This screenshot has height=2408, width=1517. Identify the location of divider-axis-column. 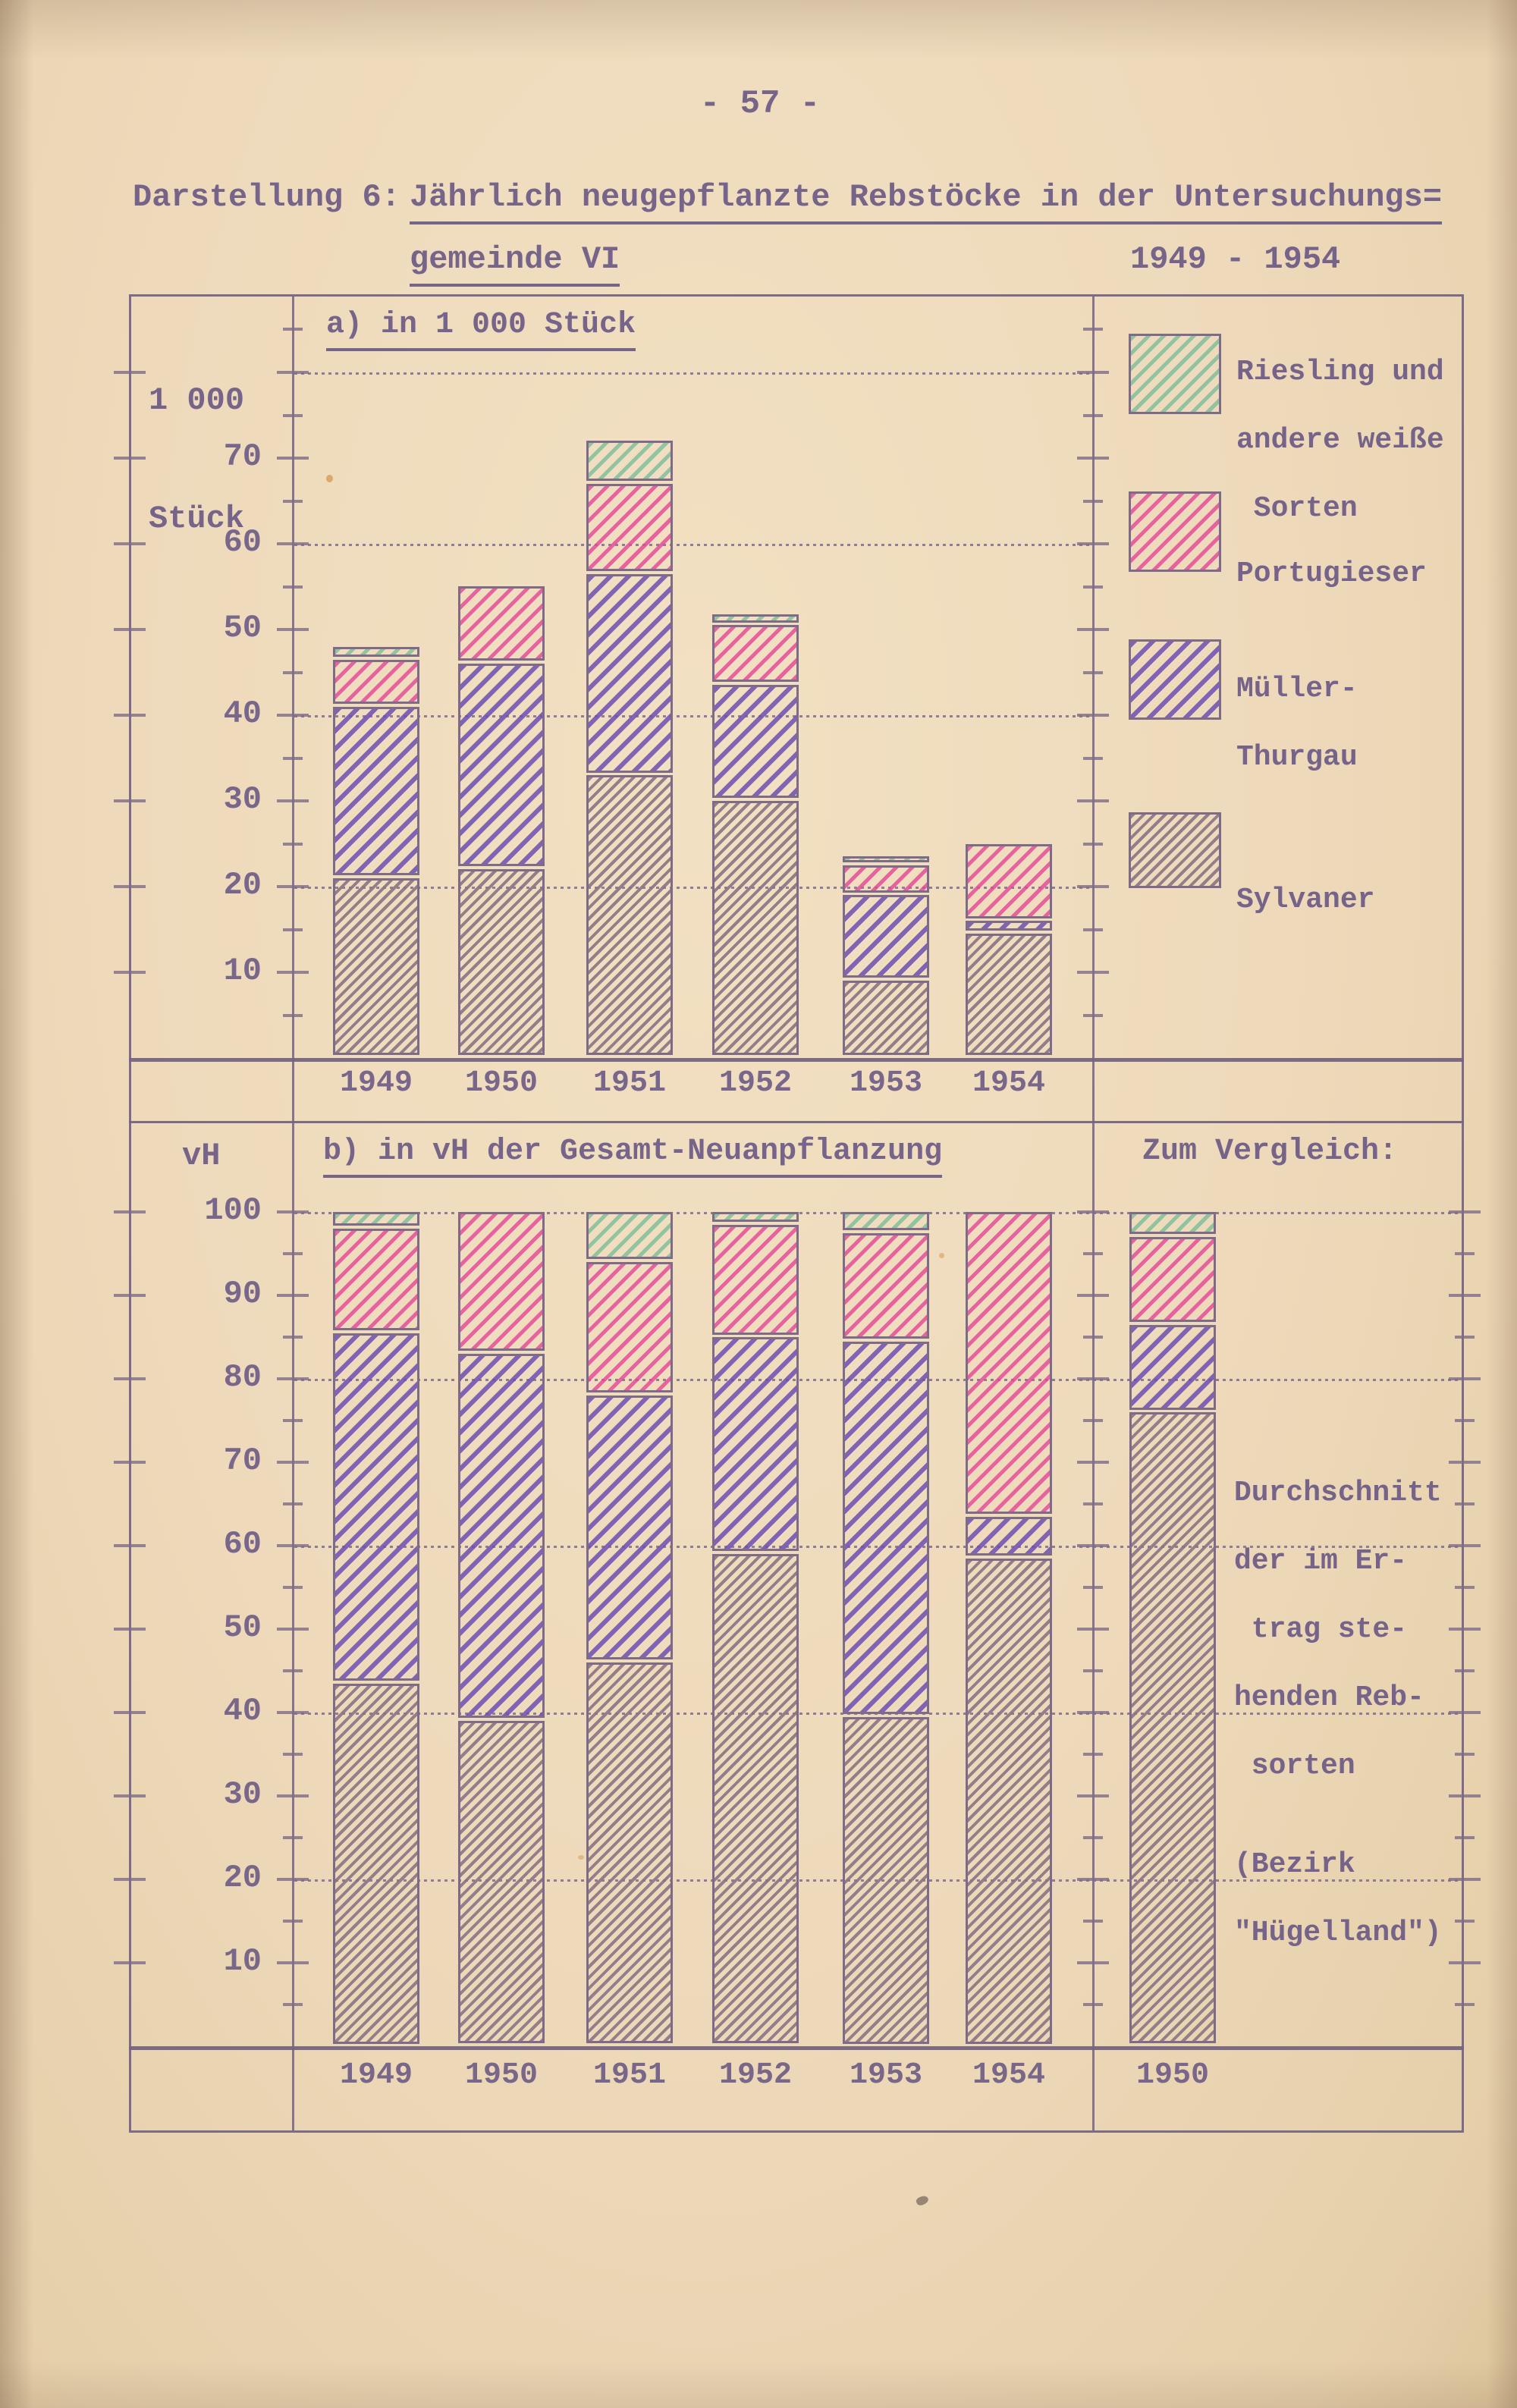
(293, 1213).